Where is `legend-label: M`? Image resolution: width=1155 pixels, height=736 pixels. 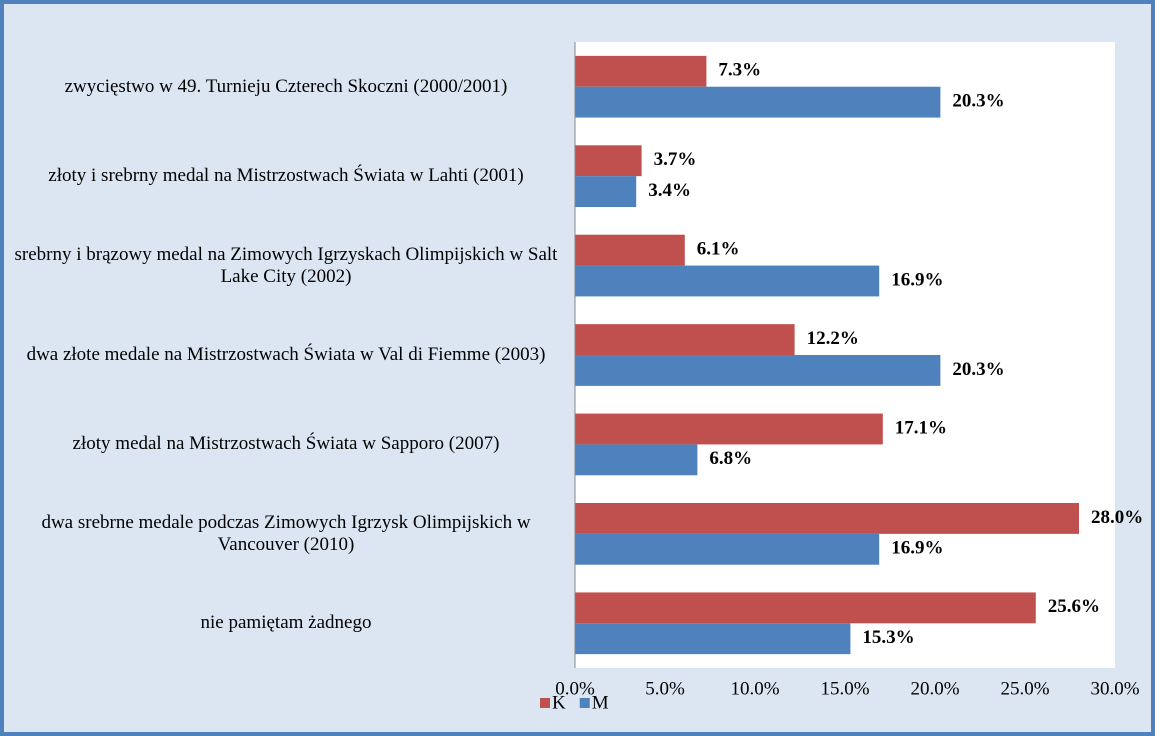 legend-label: M is located at coordinates (600, 702).